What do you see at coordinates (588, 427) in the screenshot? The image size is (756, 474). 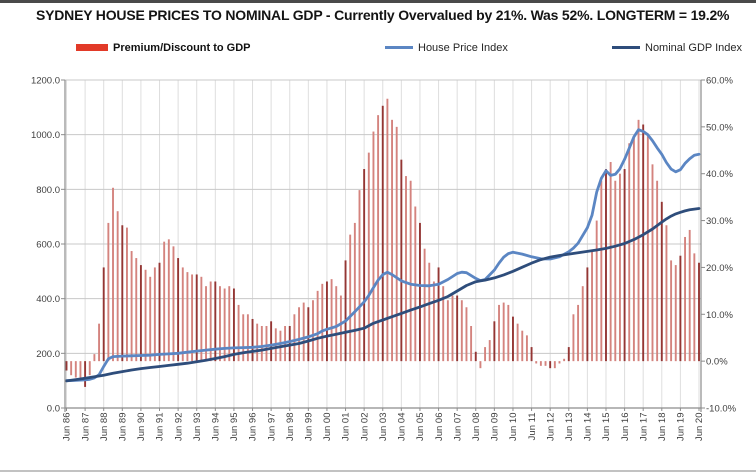 I see `x-axis-tick-label: Jun 14` at bounding box center [588, 427].